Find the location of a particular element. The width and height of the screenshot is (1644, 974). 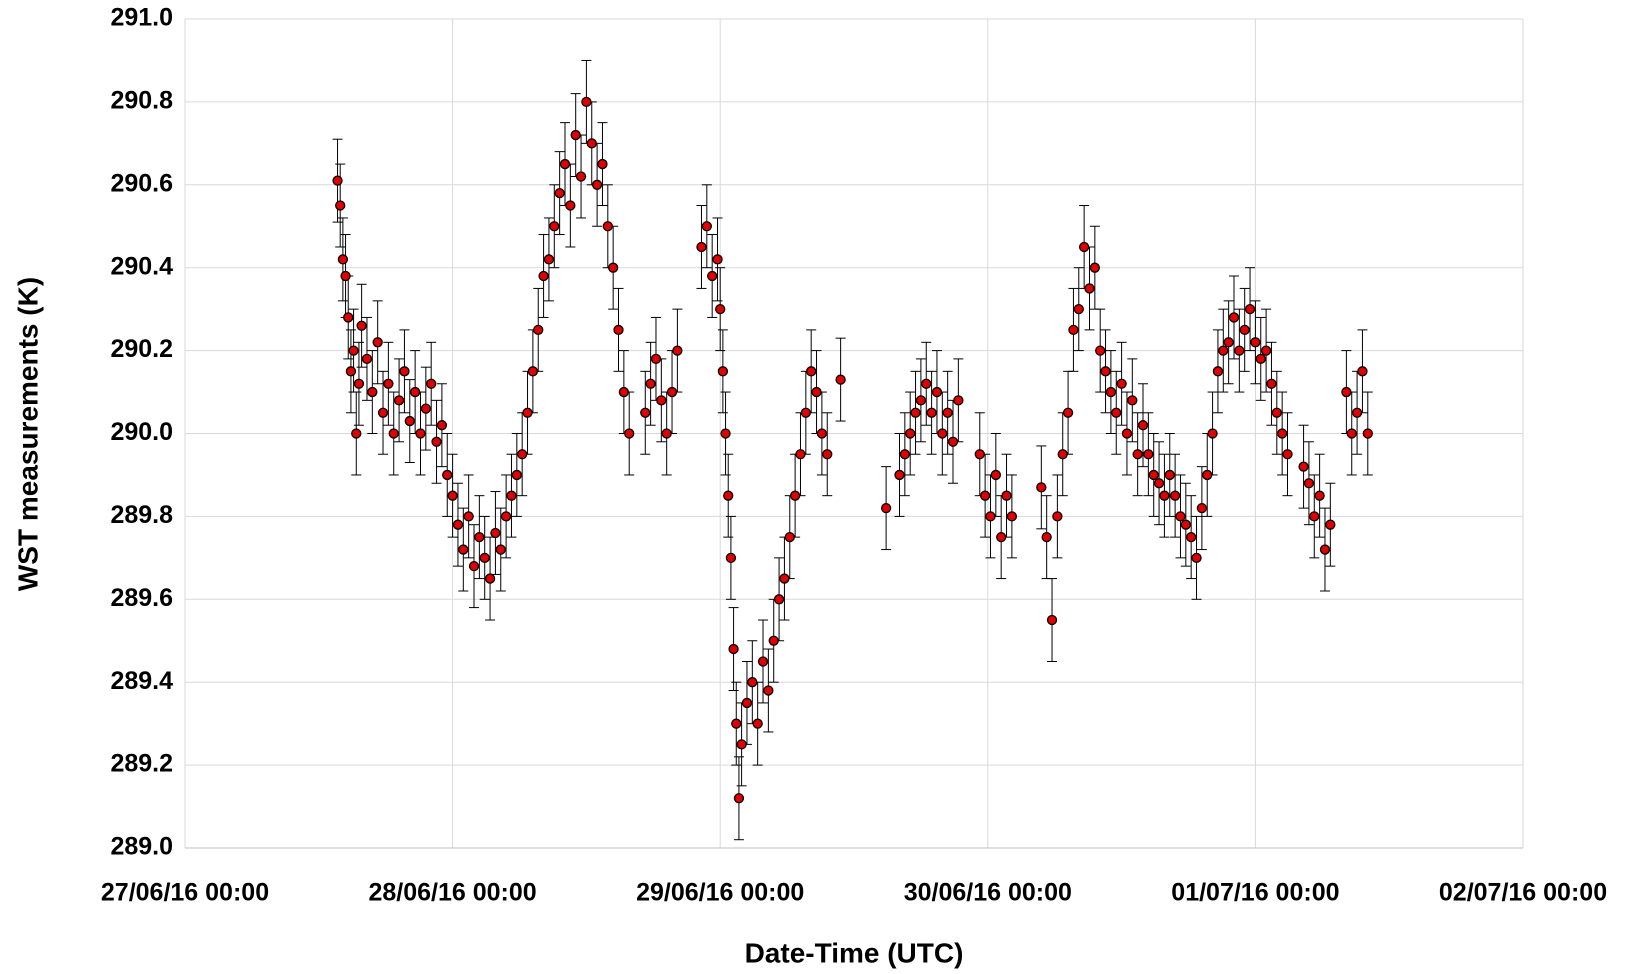

y-tick-label: 291.0 is located at coordinates (141, 18).